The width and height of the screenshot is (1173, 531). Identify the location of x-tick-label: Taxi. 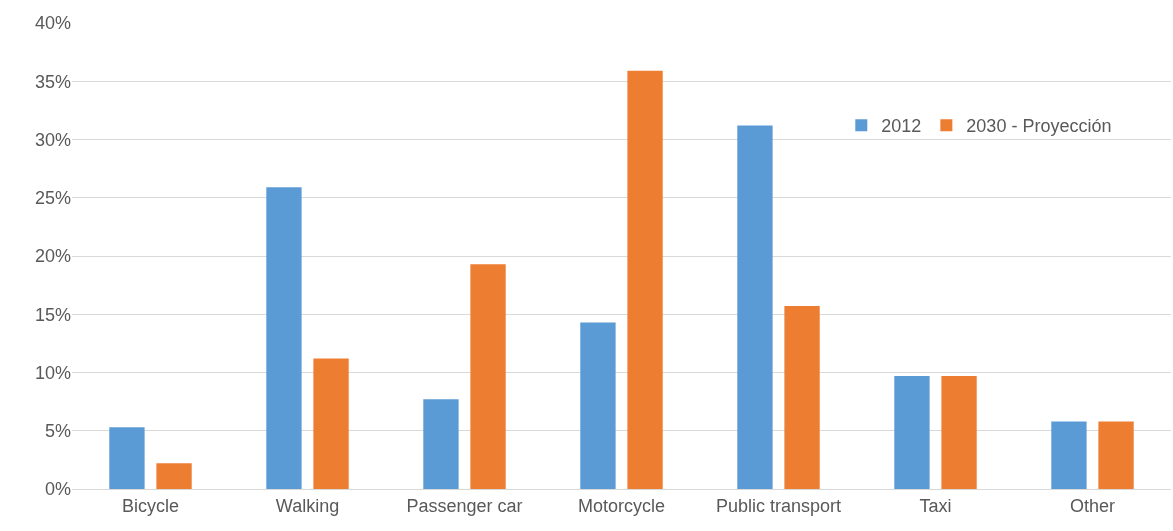
(935, 505).